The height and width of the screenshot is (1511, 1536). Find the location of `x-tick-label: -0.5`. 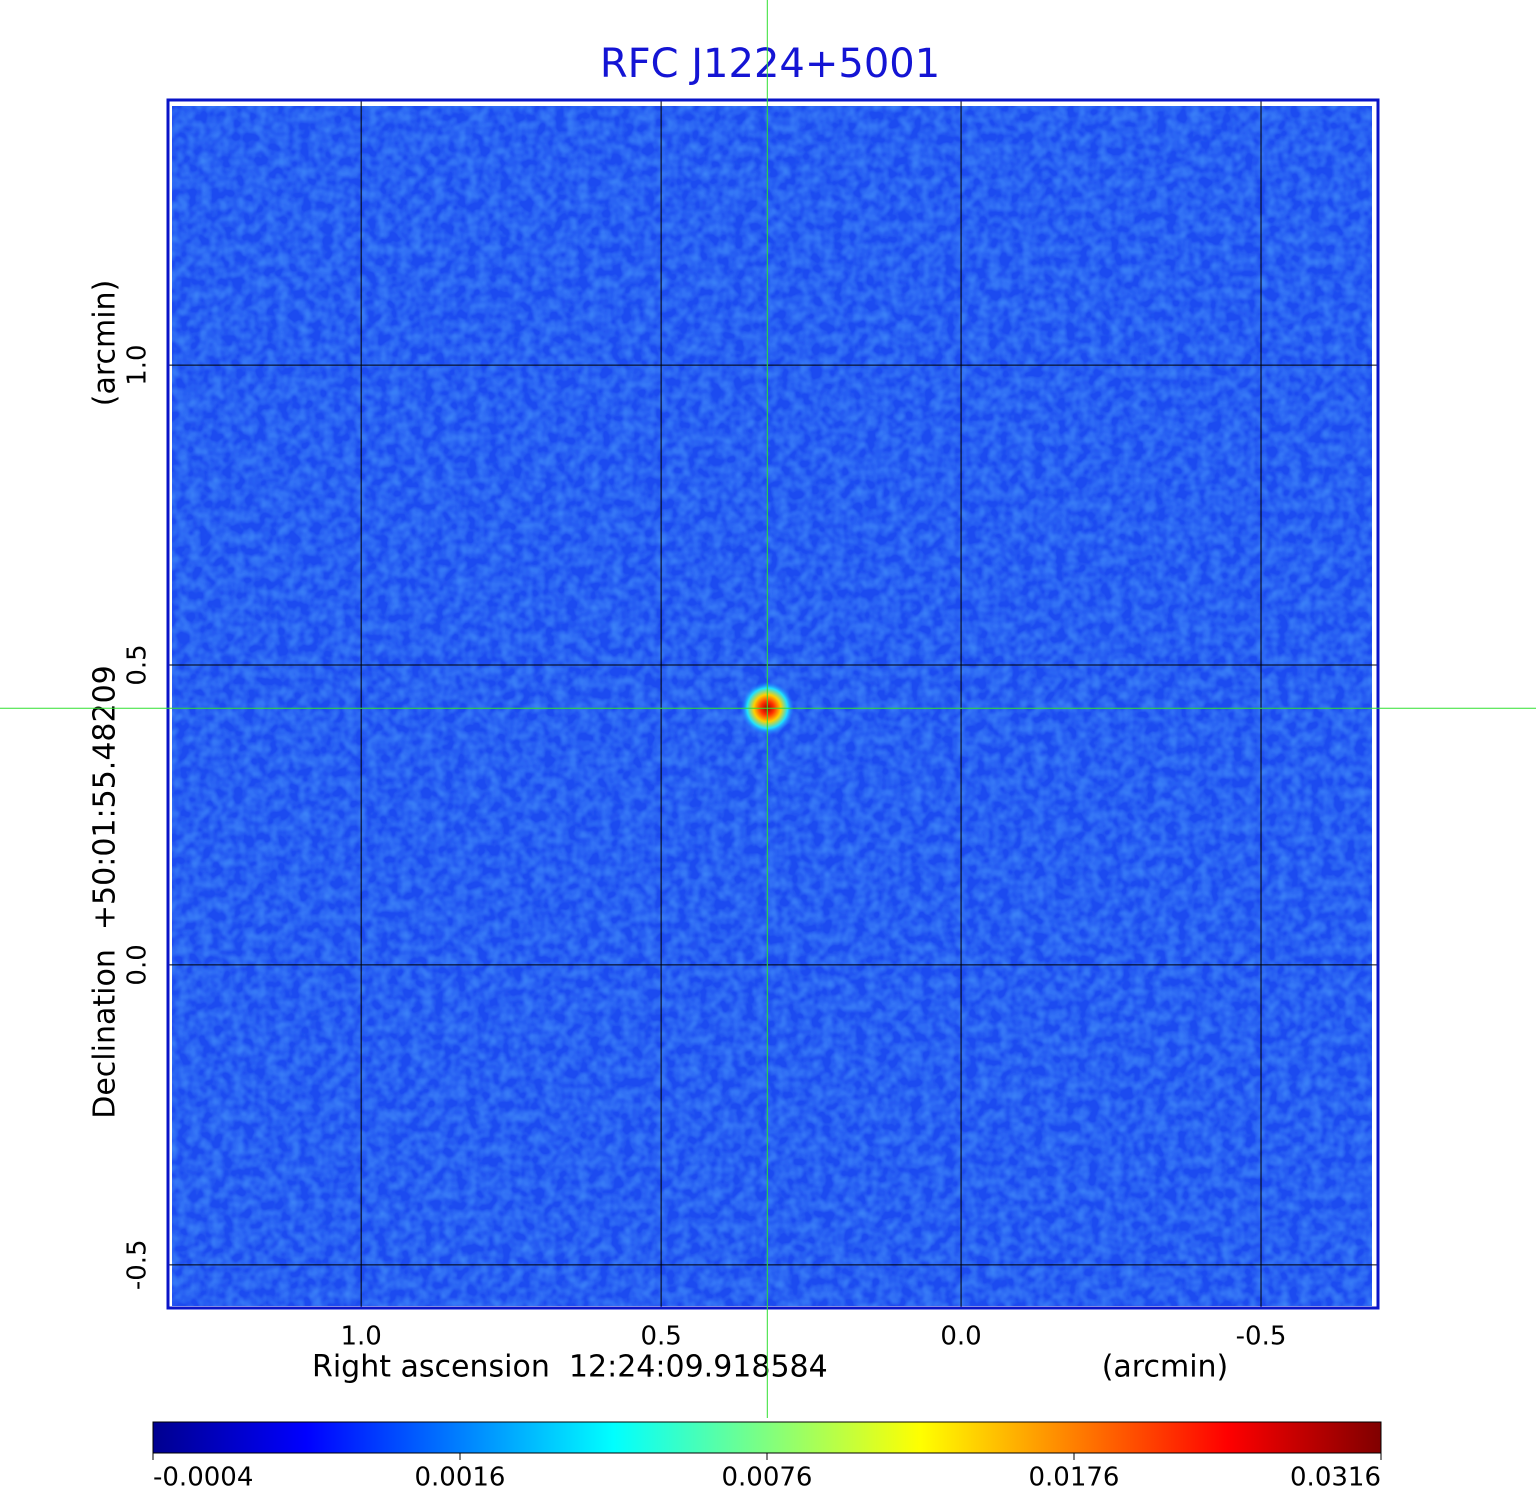

x-tick-label: -0.5 is located at coordinates (1261, 1337).